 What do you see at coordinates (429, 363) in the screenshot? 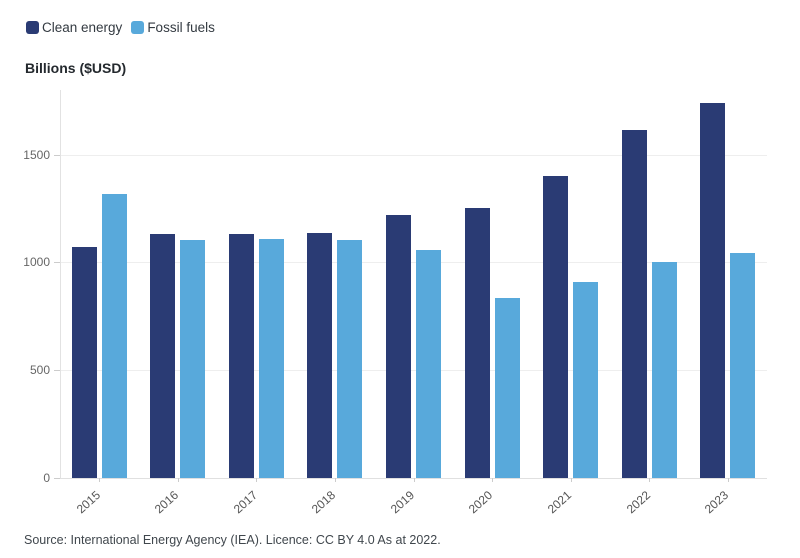
I see `bar-fossil-fuels-2019` at bounding box center [429, 363].